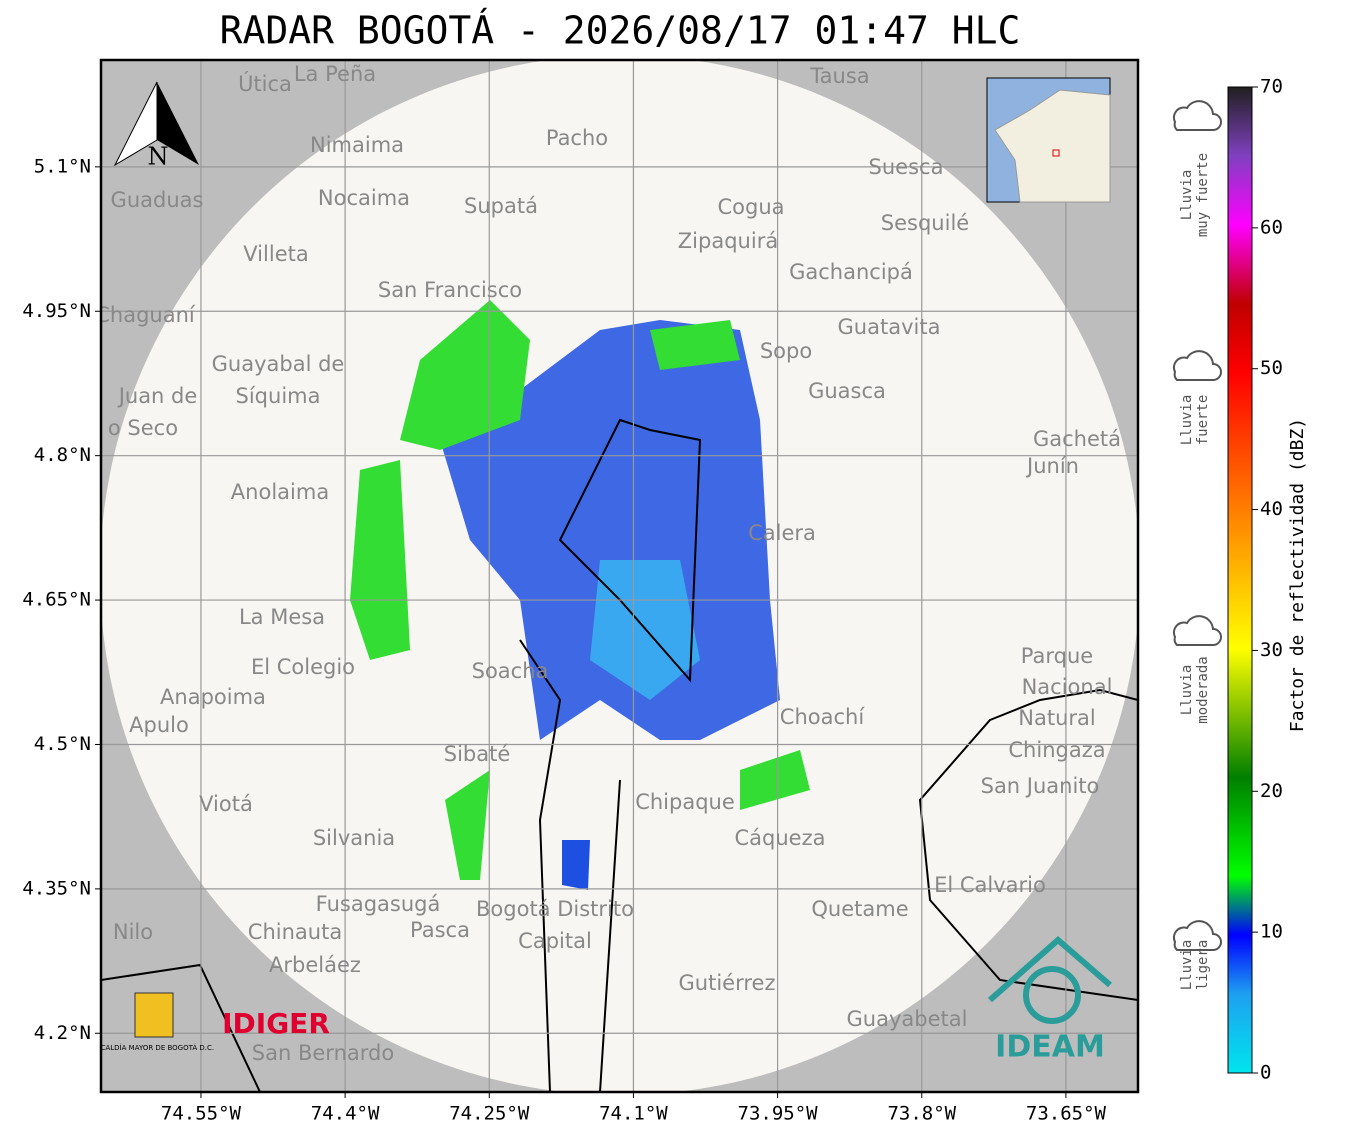  What do you see at coordinates (1265, 1073) in the screenshot?
I see `colorbar-tick-label: 0` at bounding box center [1265, 1073].